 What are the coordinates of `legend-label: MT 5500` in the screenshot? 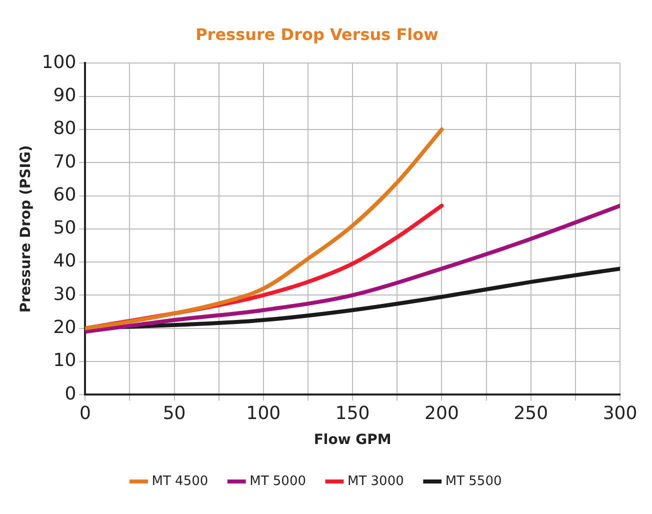 It's located at (473, 481).